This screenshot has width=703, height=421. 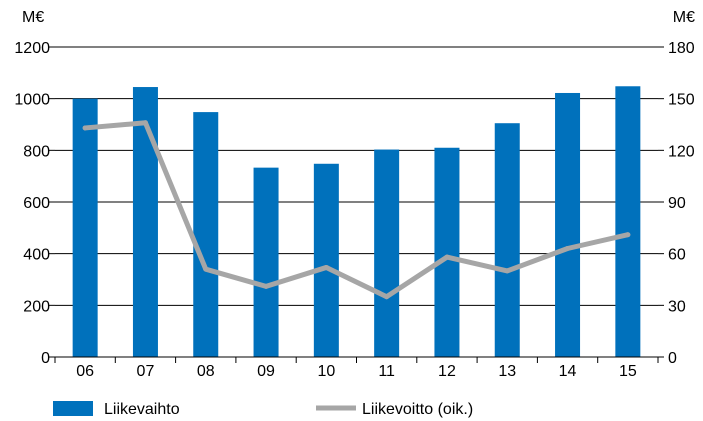 I want to click on left-tick-label: 1200, so click(x=32, y=48).